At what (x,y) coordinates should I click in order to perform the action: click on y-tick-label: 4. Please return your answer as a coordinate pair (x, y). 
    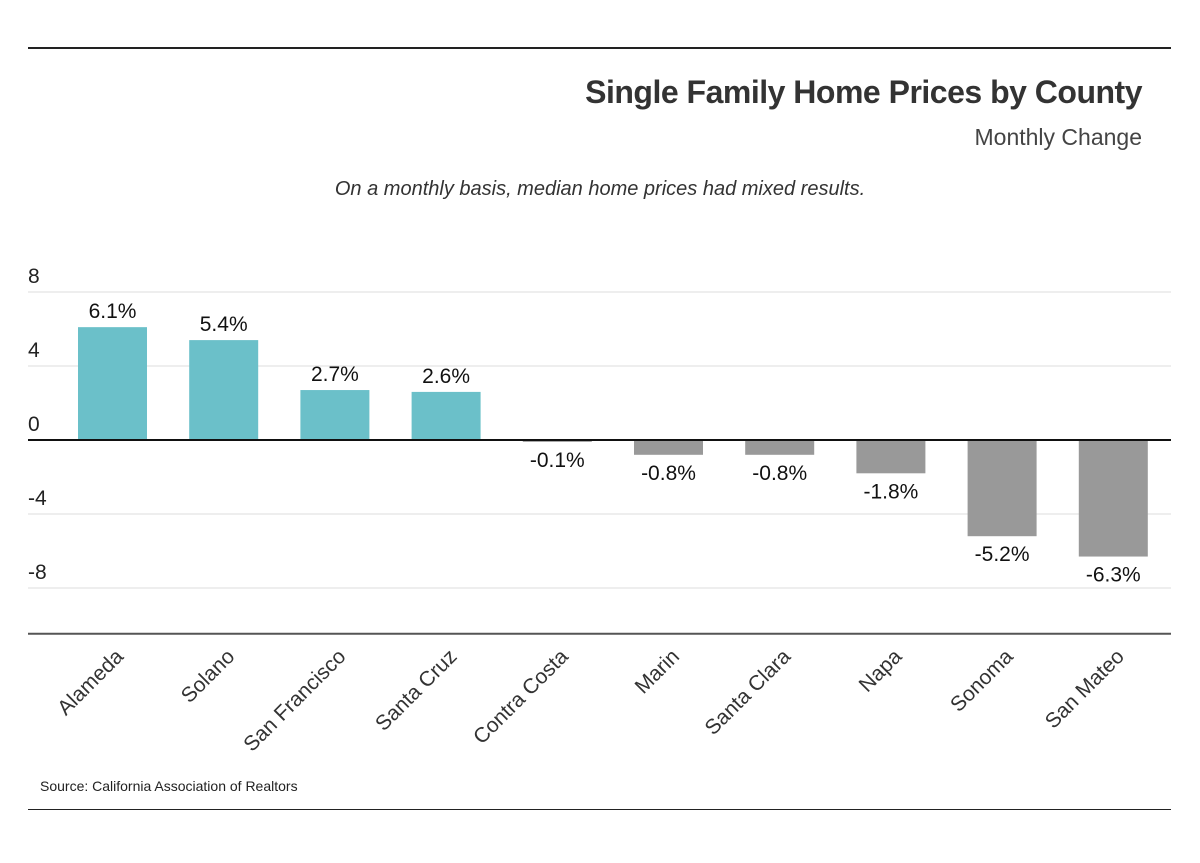
    Looking at the image, I should click on (34, 350).